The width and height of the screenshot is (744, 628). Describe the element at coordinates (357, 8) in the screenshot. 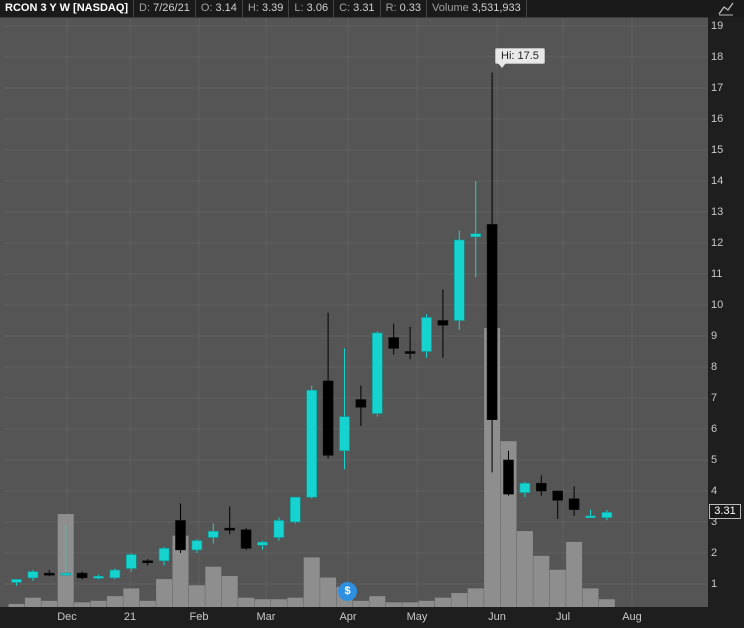

I see `close-field: C: 3.31` at that location.